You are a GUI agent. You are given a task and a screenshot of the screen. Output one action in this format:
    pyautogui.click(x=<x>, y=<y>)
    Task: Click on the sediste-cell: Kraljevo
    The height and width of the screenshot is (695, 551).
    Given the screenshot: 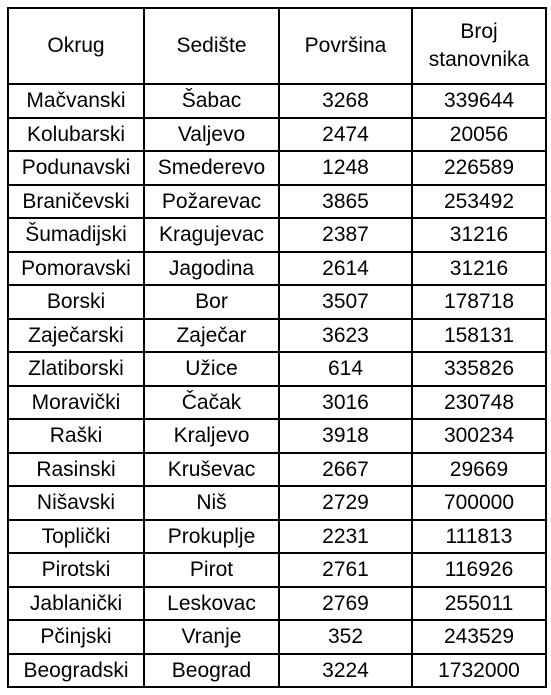 What is the action you would take?
    pyautogui.click(x=211, y=436)
    